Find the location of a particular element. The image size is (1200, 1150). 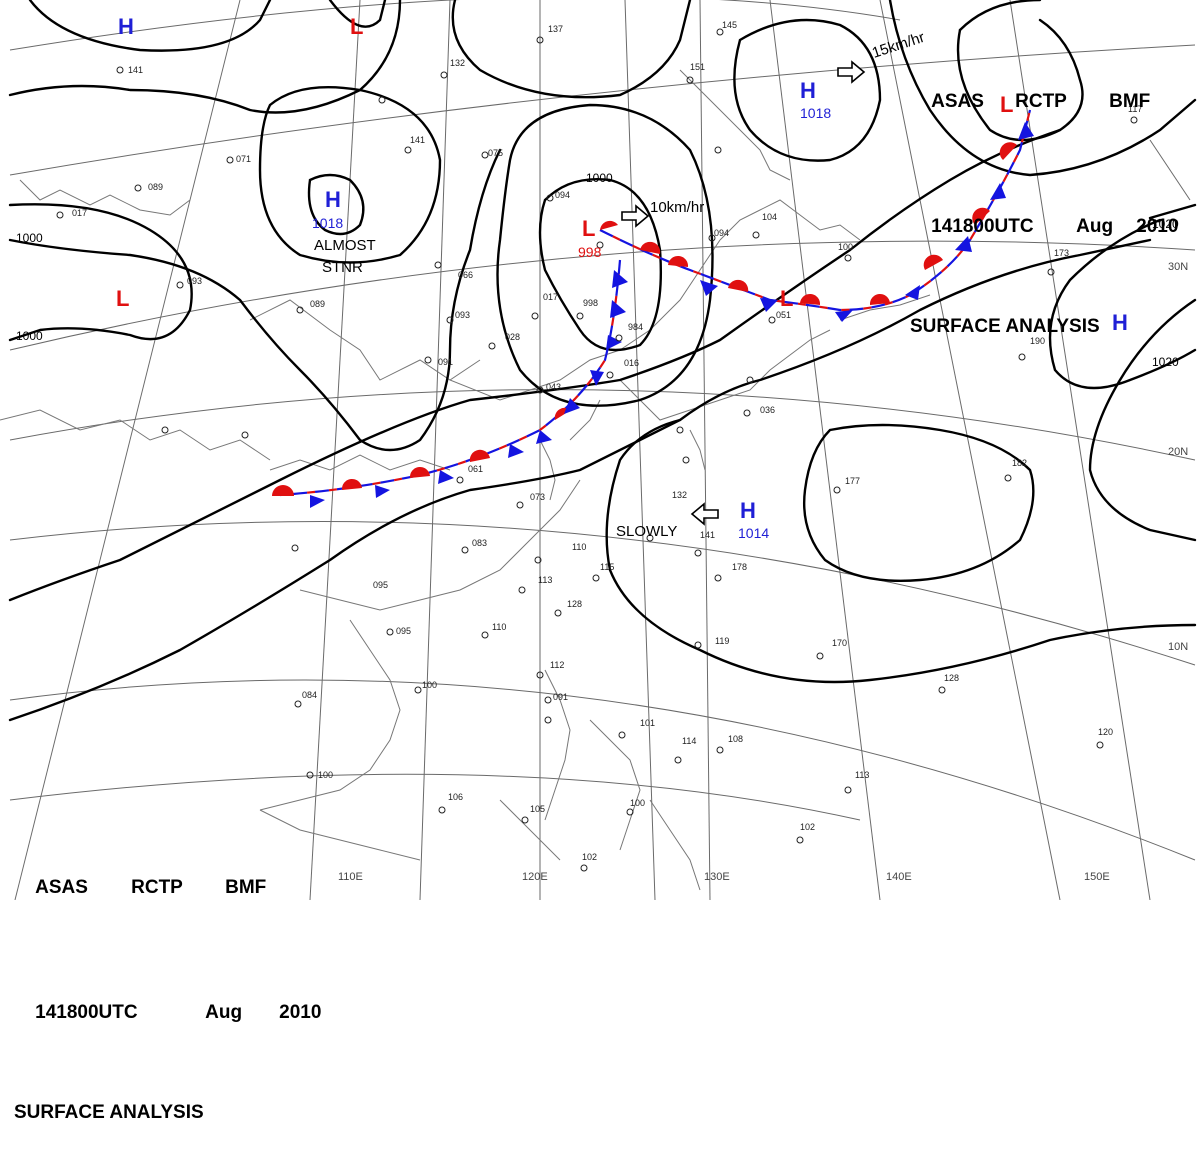

svg-text: 066 is located at coordinates (465, 275).